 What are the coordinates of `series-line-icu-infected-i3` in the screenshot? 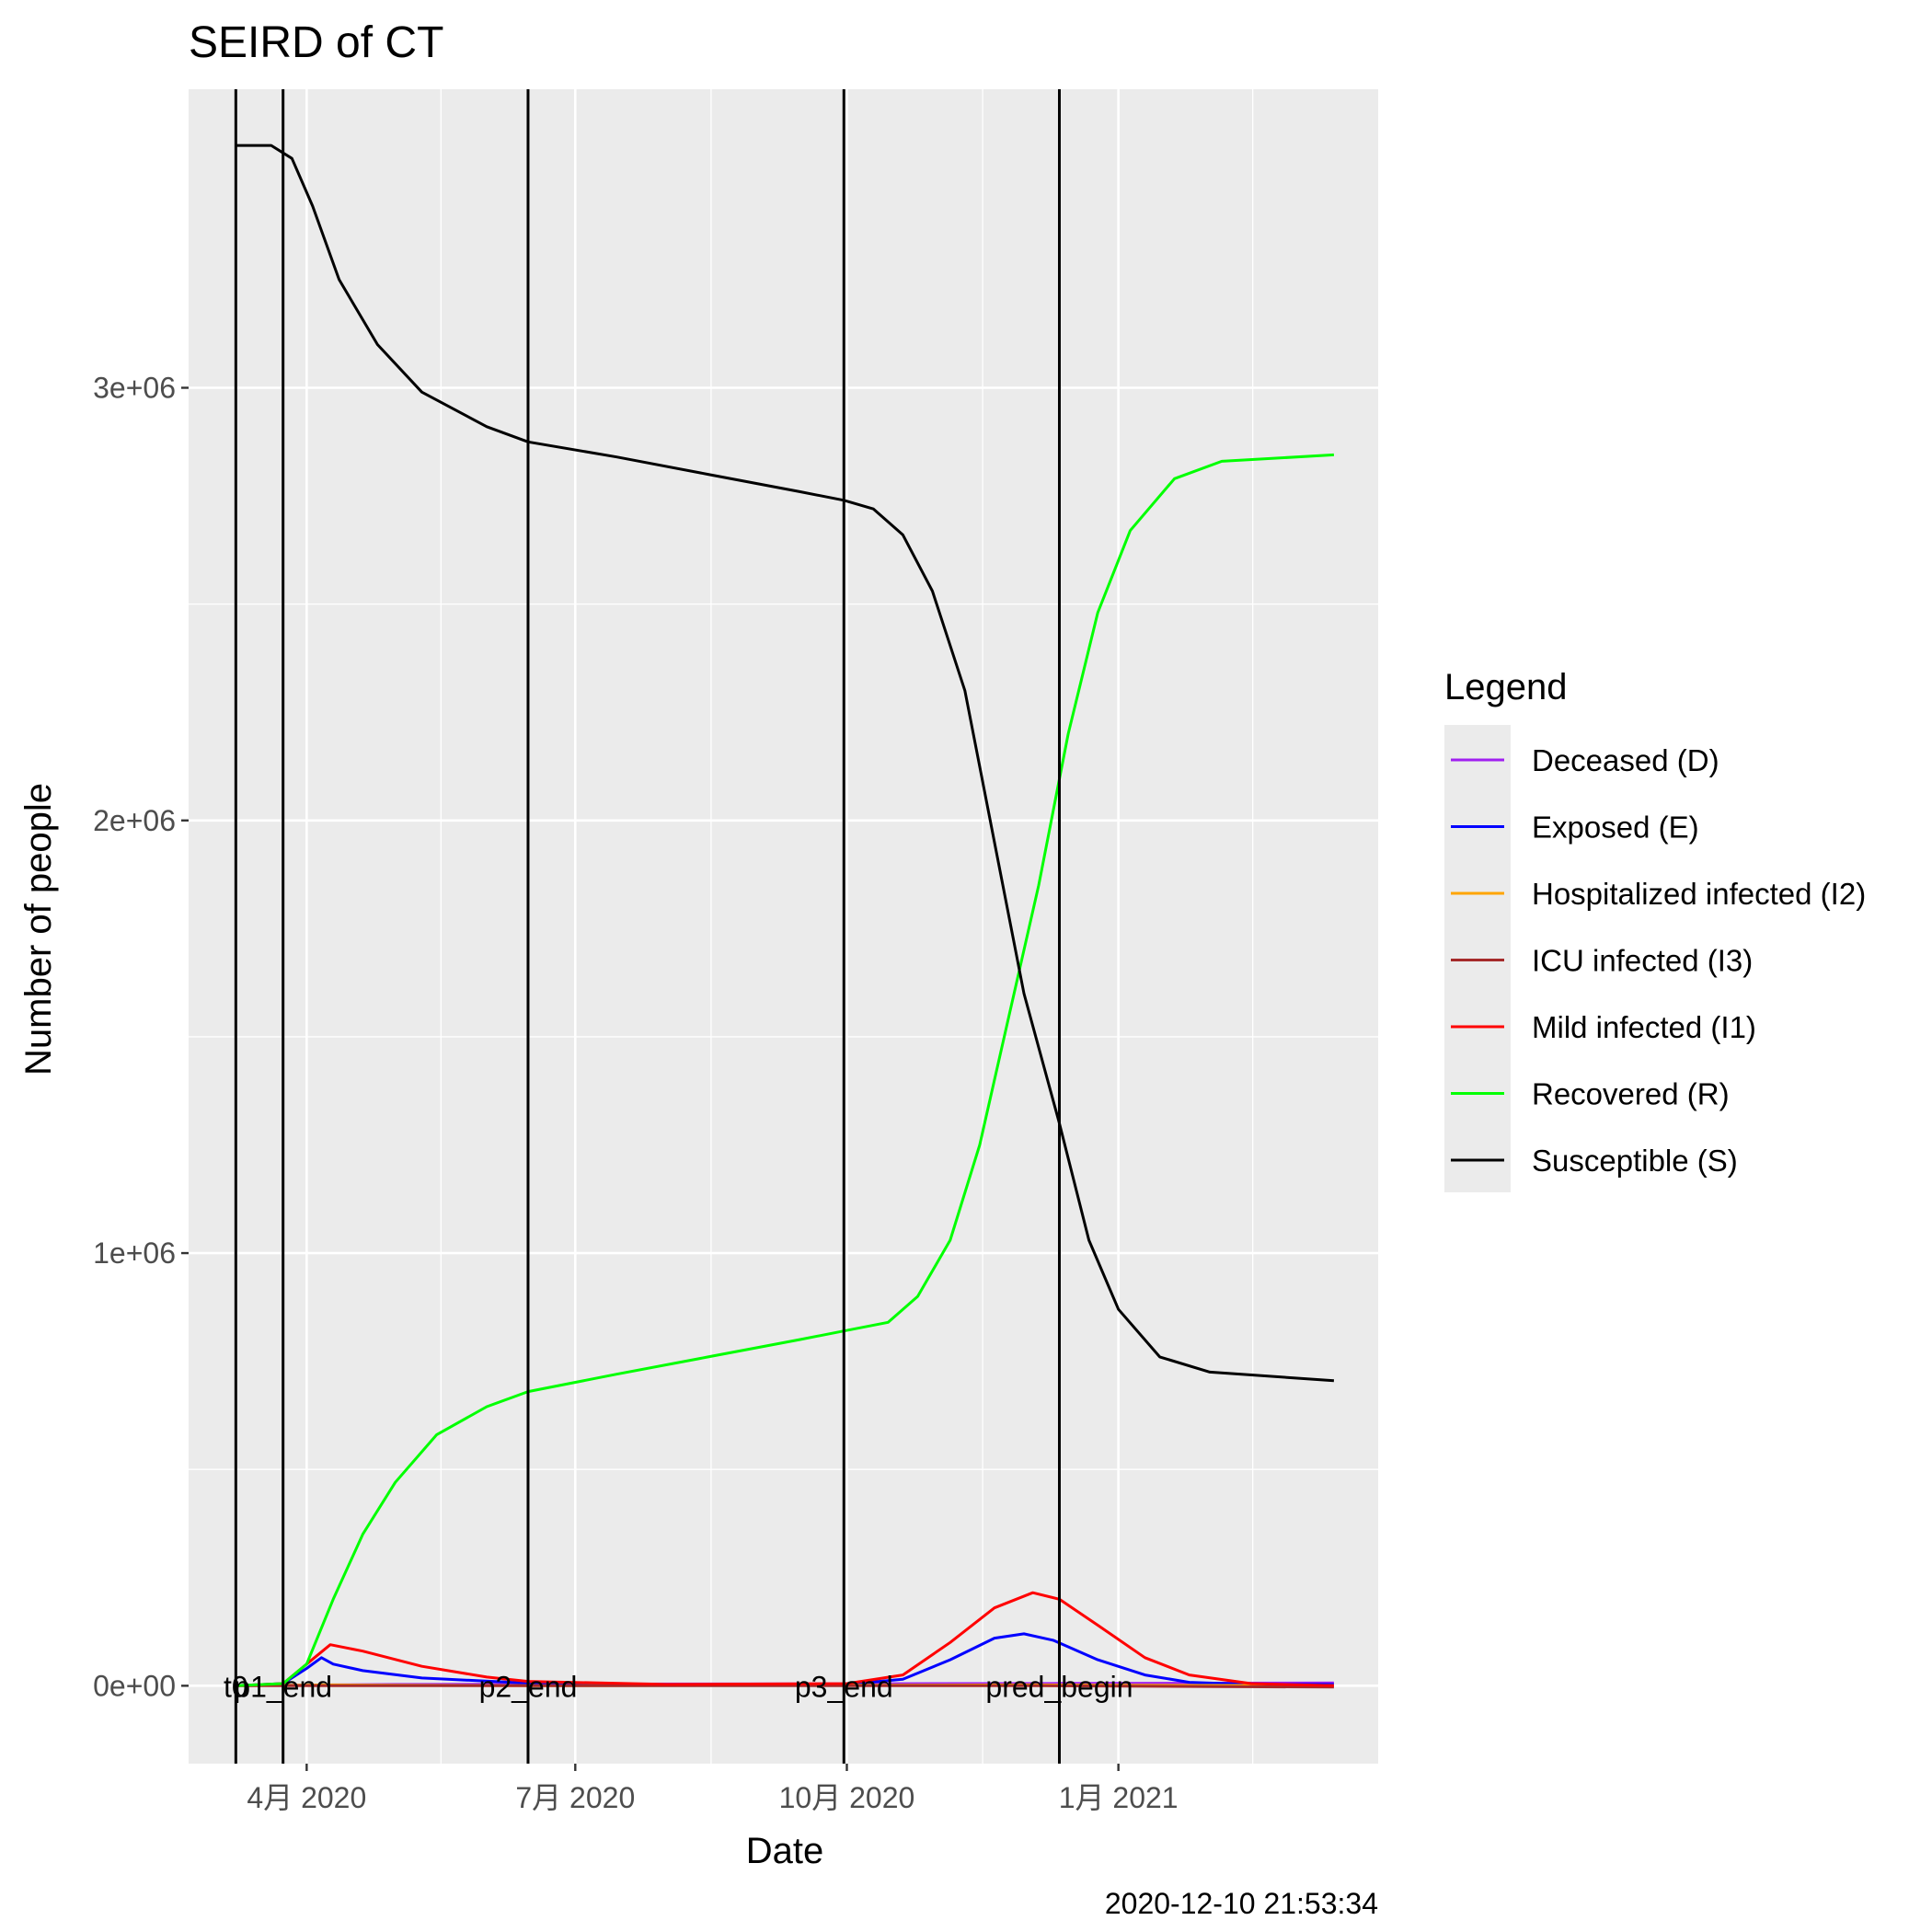 It's located at (785, 1686).